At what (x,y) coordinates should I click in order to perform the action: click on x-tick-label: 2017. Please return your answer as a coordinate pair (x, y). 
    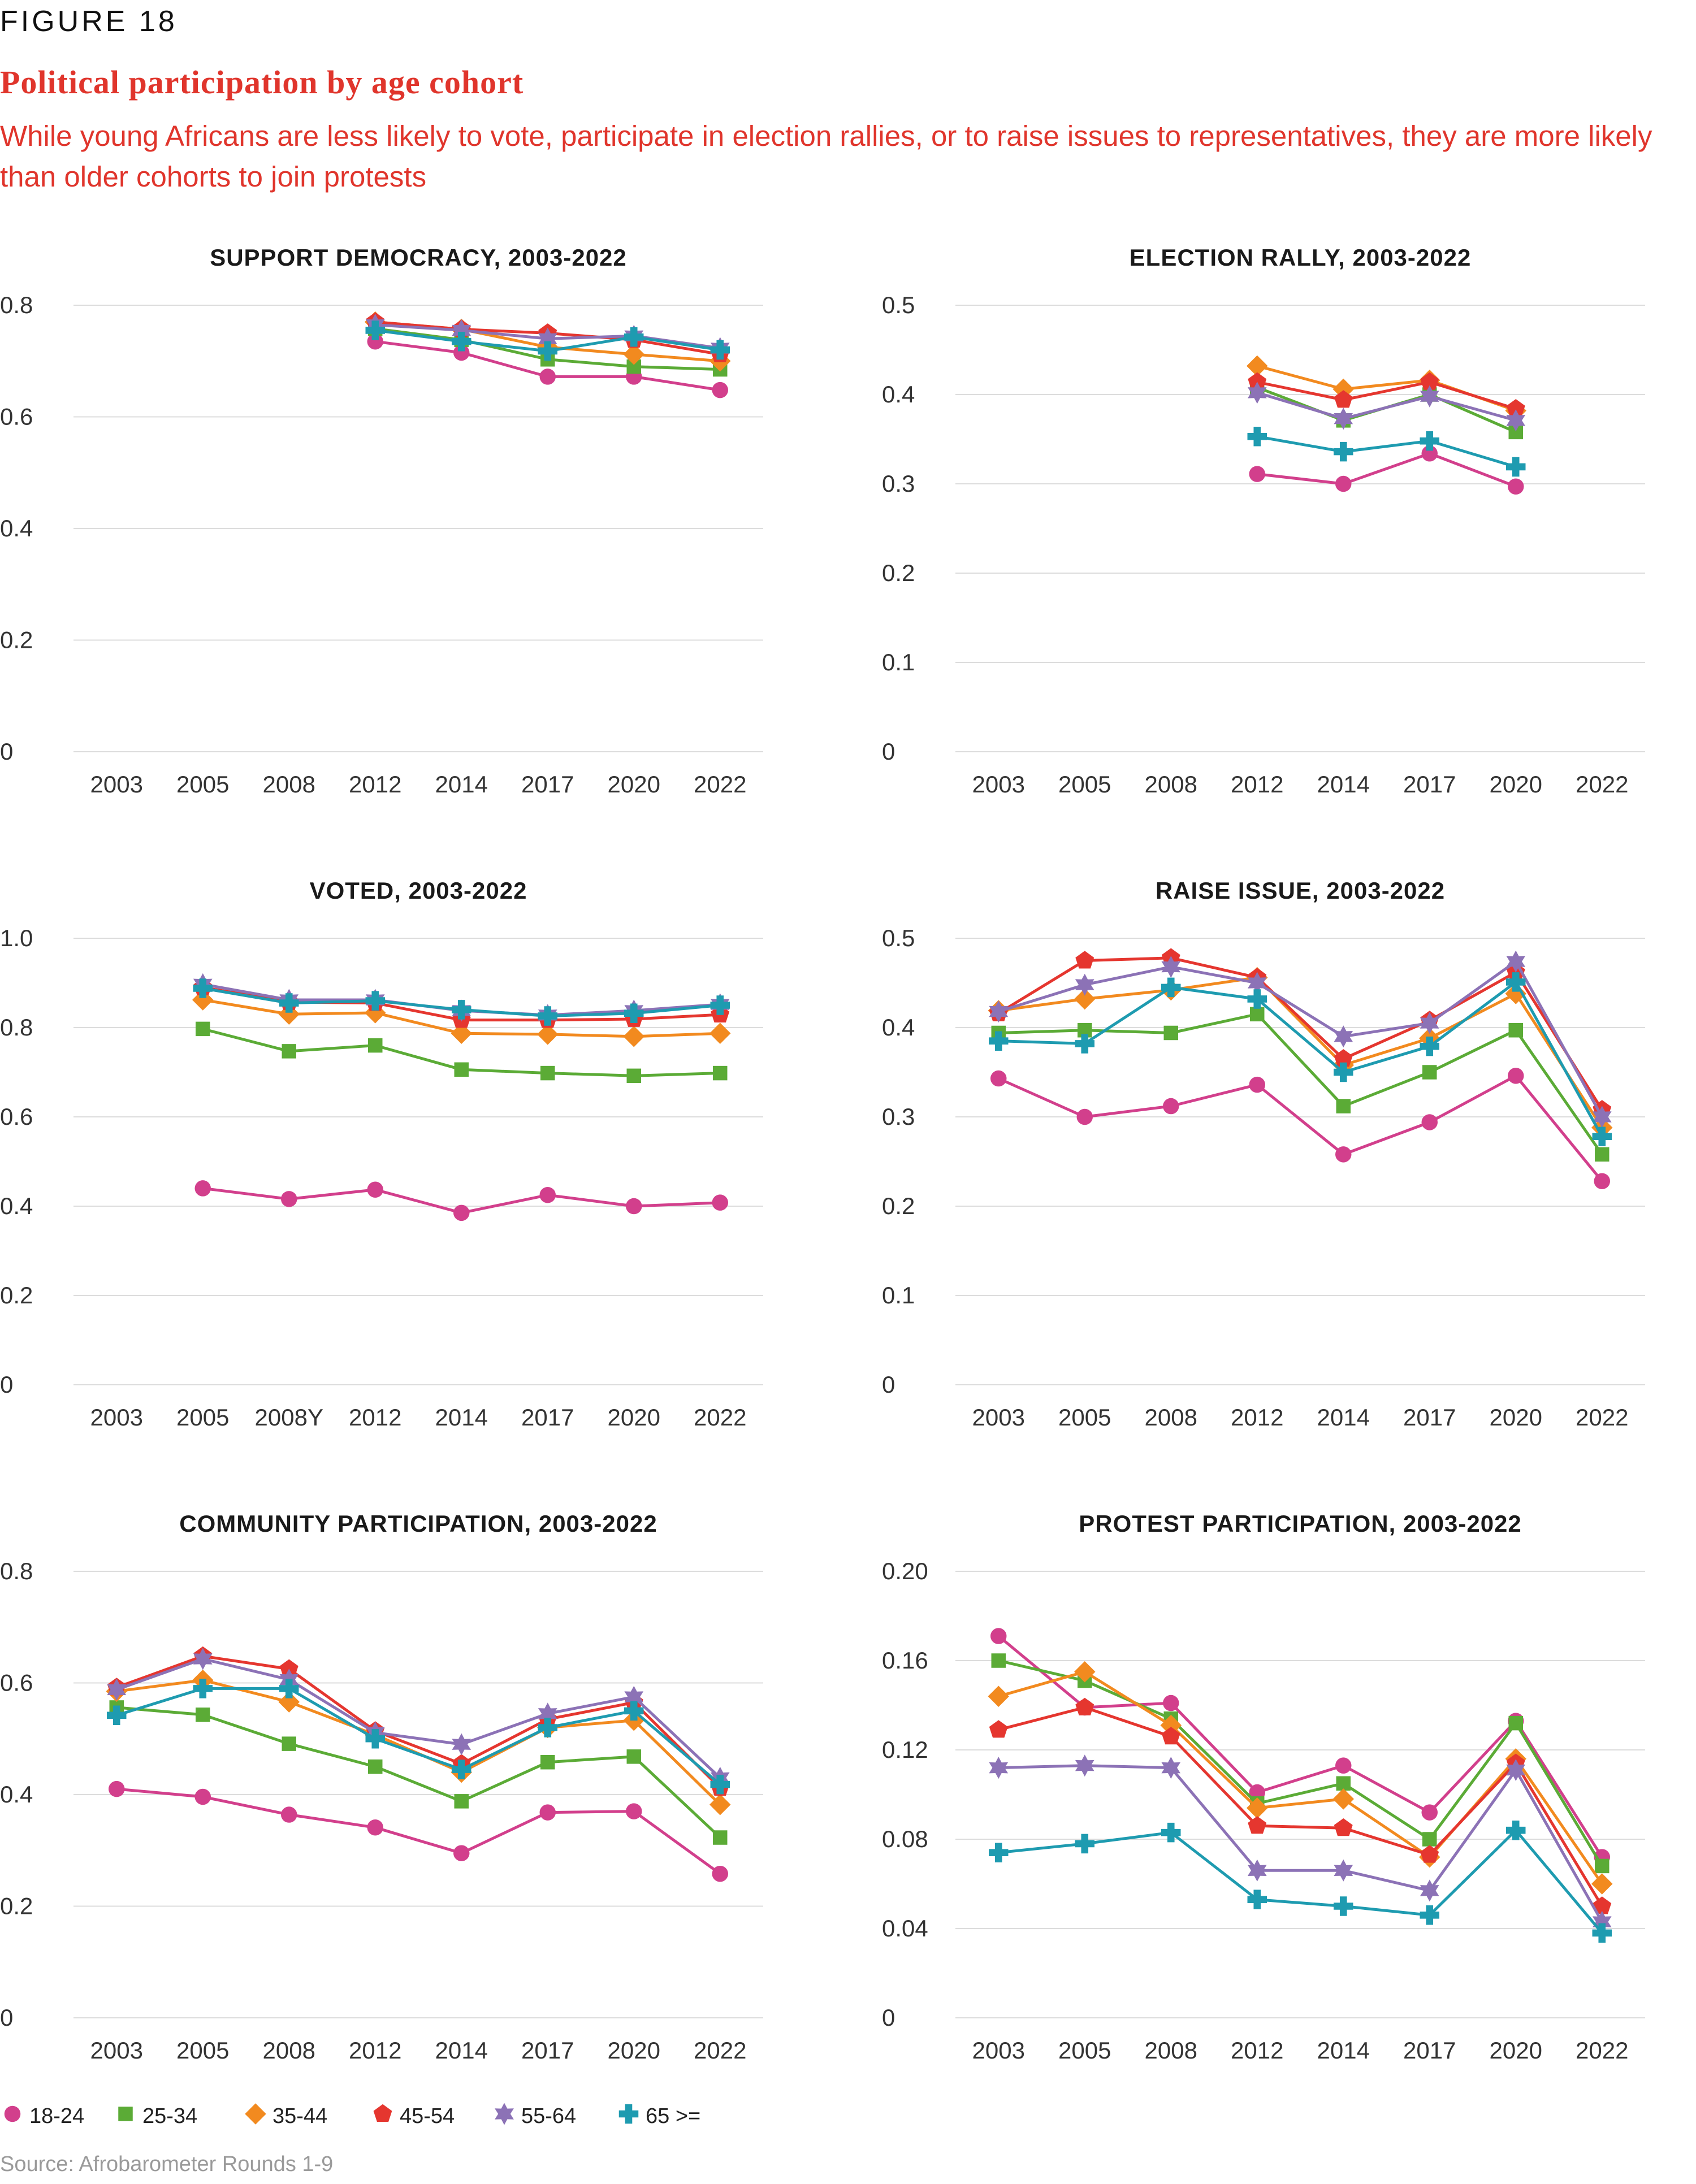
    Looking at the image, I should click on (1429, 784).